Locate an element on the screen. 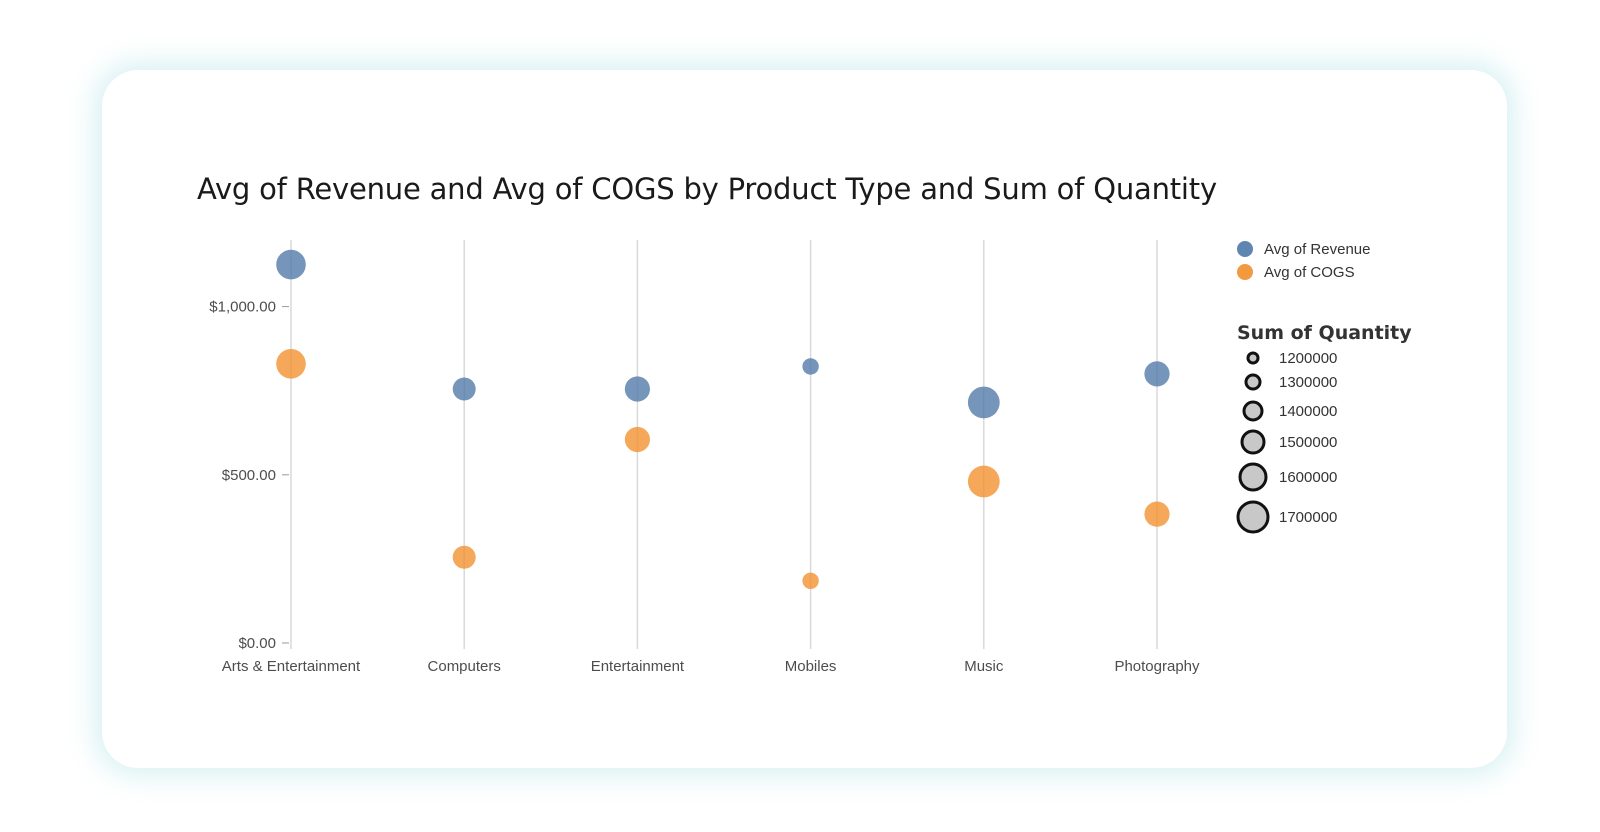 This screenshot has width=1600, height=832. legend-label: Avg of COGS is located at coordinates (1309, 272).